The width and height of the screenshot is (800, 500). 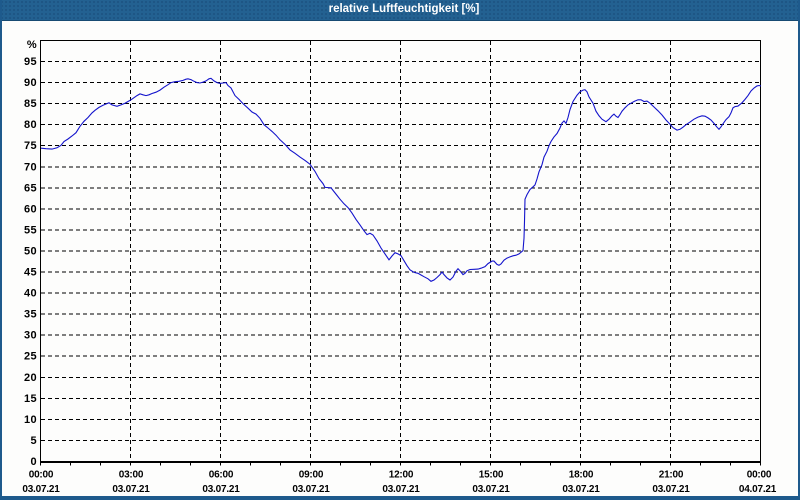 I want to click on svg-text: 50, so click(x=30, y=252).